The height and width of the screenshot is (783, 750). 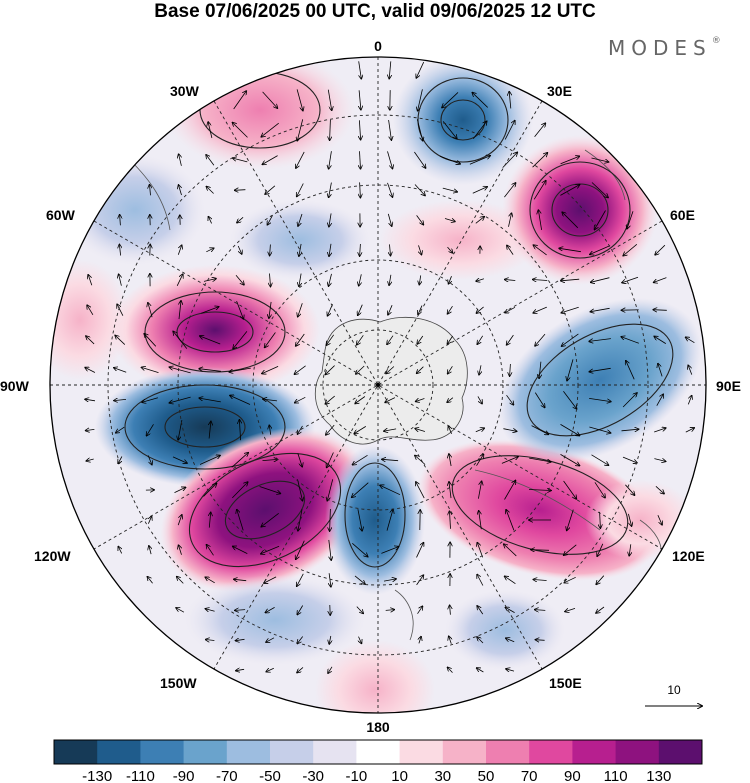 I want to click on lon-label-30w: 30W, so click(x=185, y=91).